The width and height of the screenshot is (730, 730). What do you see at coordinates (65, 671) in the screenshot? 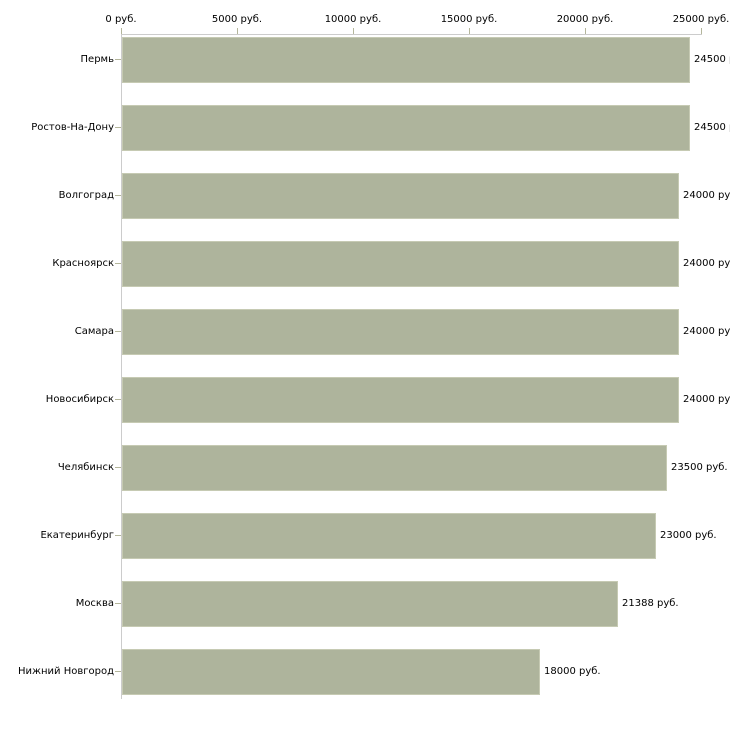
I see `category-label: Нижний Новгород` at bounding box center [65, 671].